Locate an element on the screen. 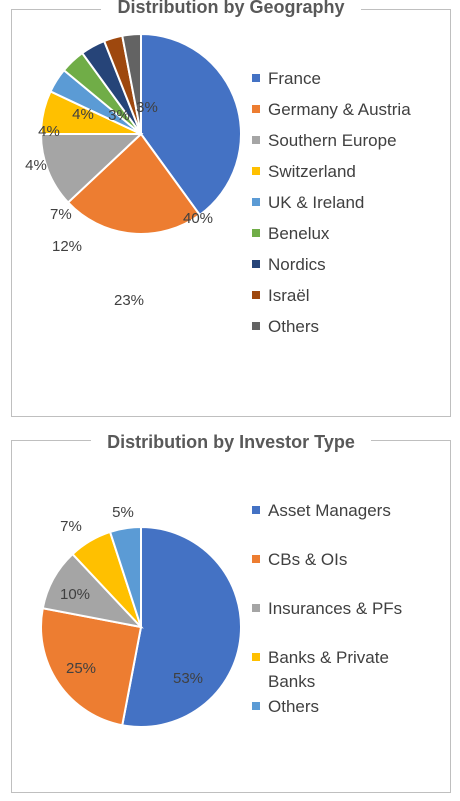 The width and height of the screenshot is (460, 801). legend-item-isra-l: Israël is located at coordinates (281, 295).